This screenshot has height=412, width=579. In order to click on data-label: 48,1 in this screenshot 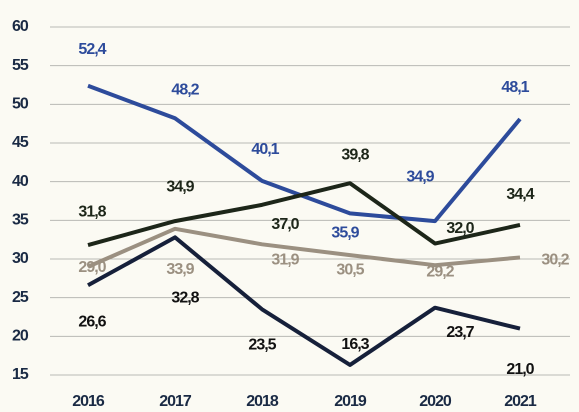, I will do `click(515, 87)`.